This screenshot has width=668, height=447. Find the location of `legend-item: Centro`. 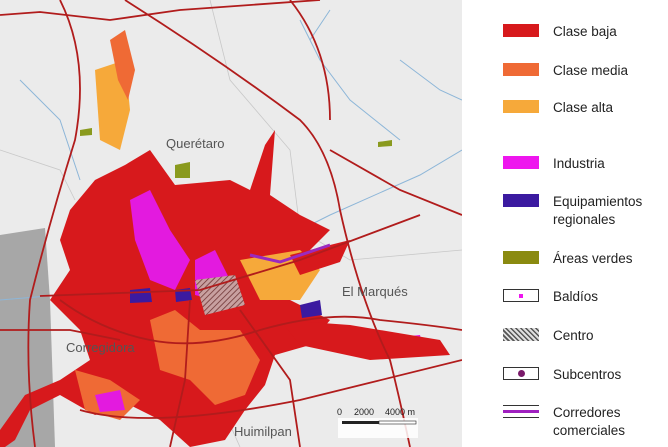

legend-item: Centro is located at coordinates (583, 336).